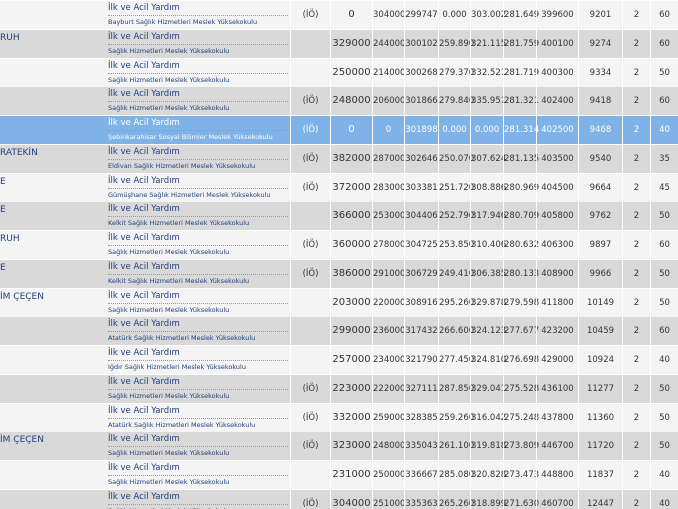 This screenshot has width=678, height=509. I want to click on value-cell: 324.810, so click(488, 360).